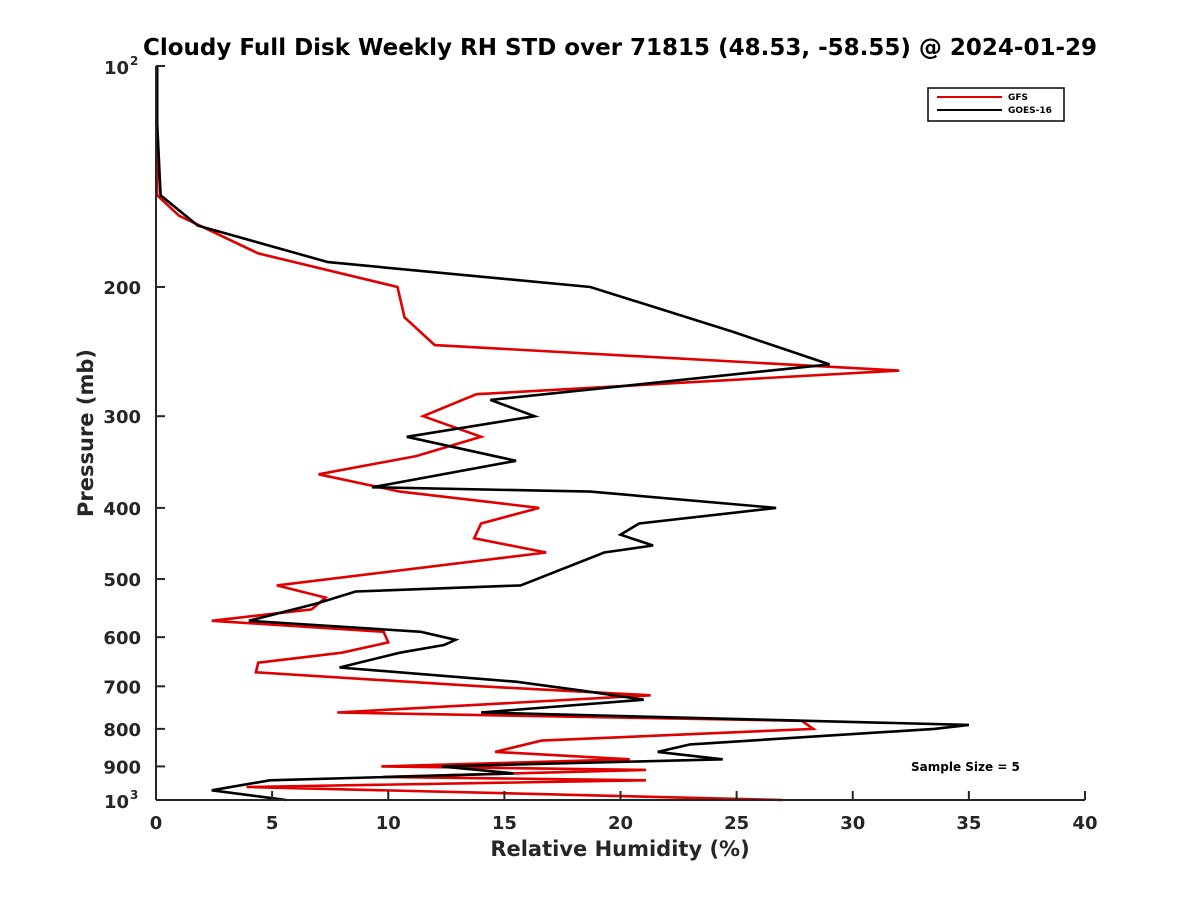  Describe the element at coordinates (968, 823) in the screenshot. I see `x-tick-label: 35` at that location.